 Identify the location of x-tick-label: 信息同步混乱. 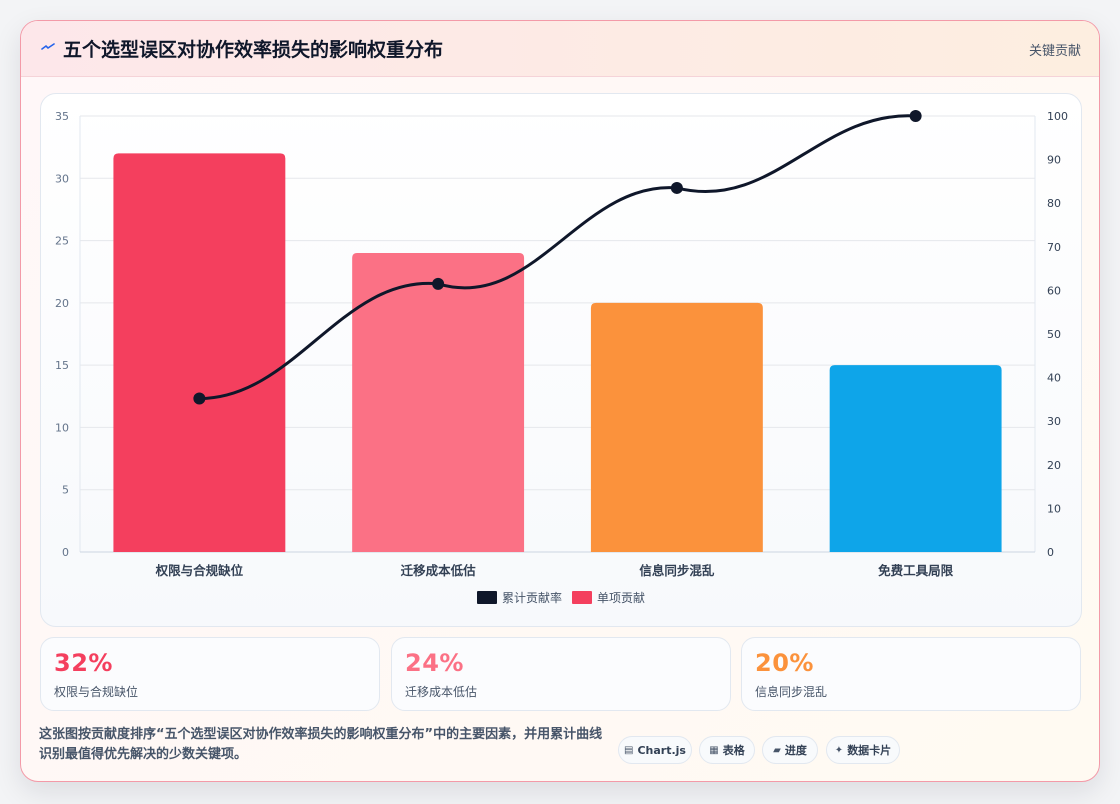
(677, 570).